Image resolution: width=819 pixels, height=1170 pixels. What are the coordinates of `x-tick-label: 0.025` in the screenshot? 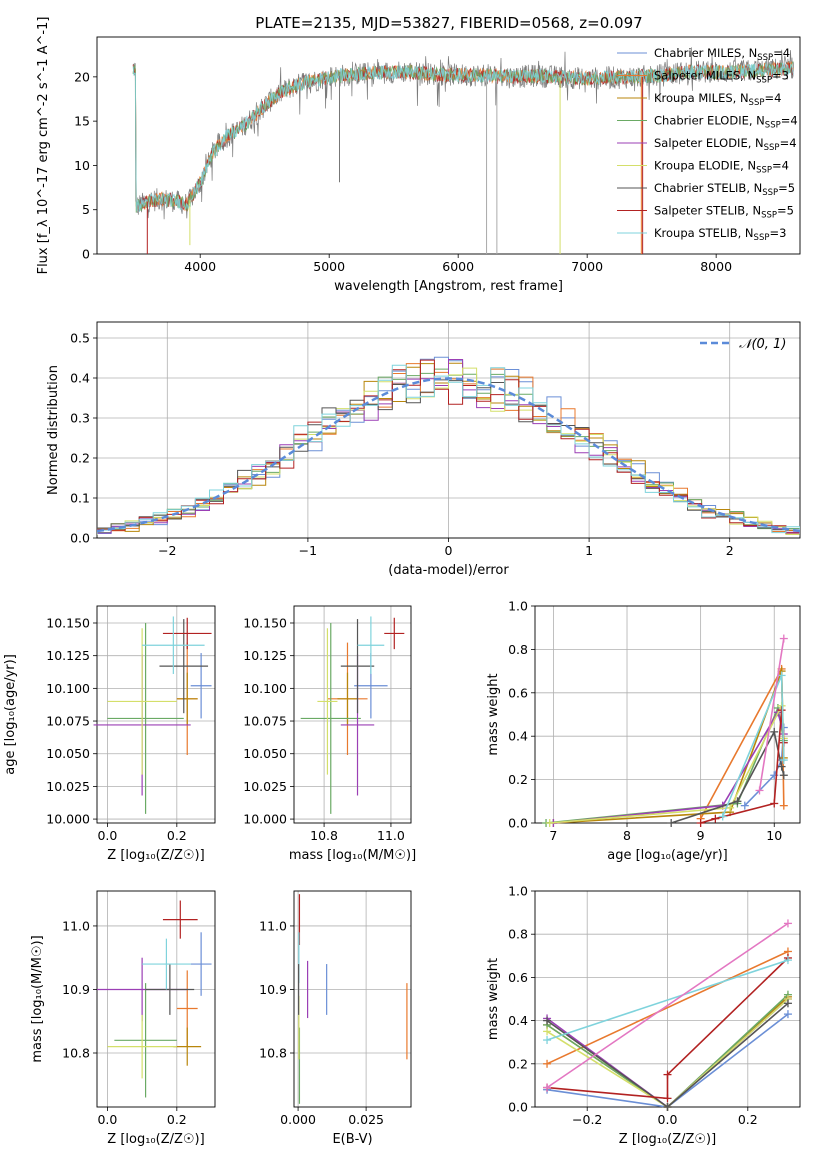 It's located at (366, 1119).